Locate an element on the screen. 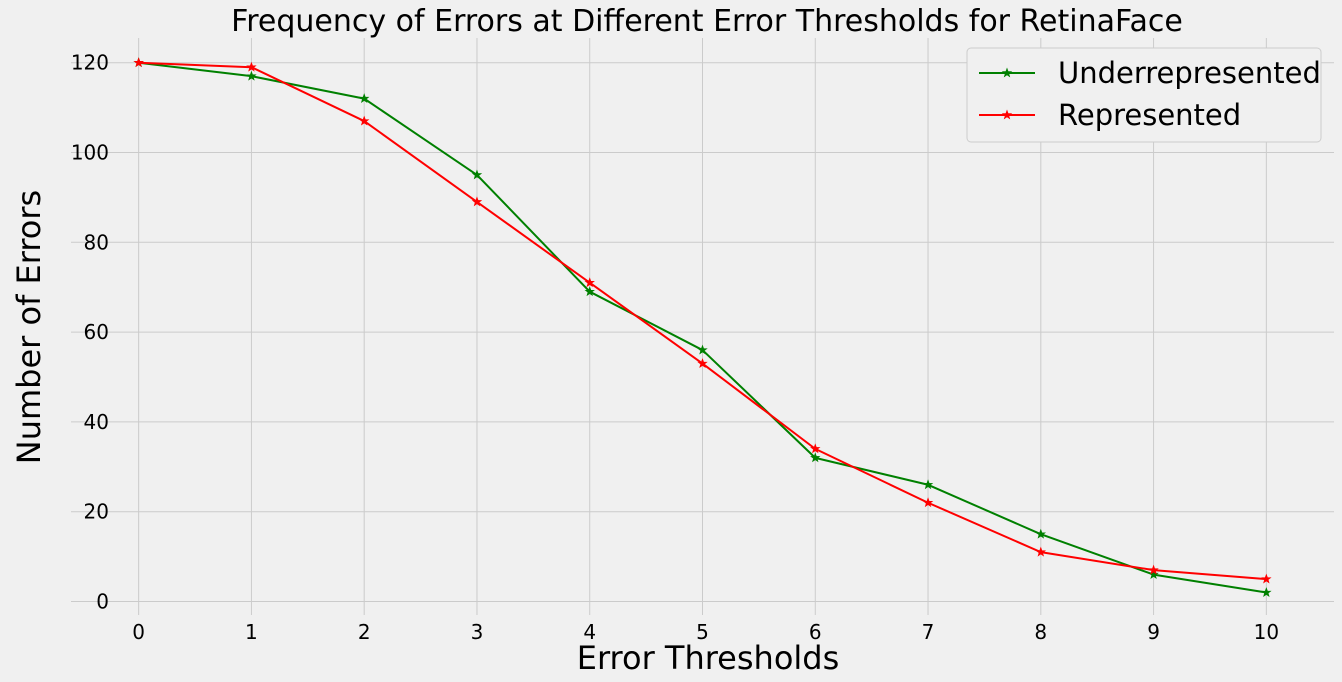 Image resolution: width=1342 pixels, height=682 pixels. x-tick-label: 2 is located at coordinates (364, 632).